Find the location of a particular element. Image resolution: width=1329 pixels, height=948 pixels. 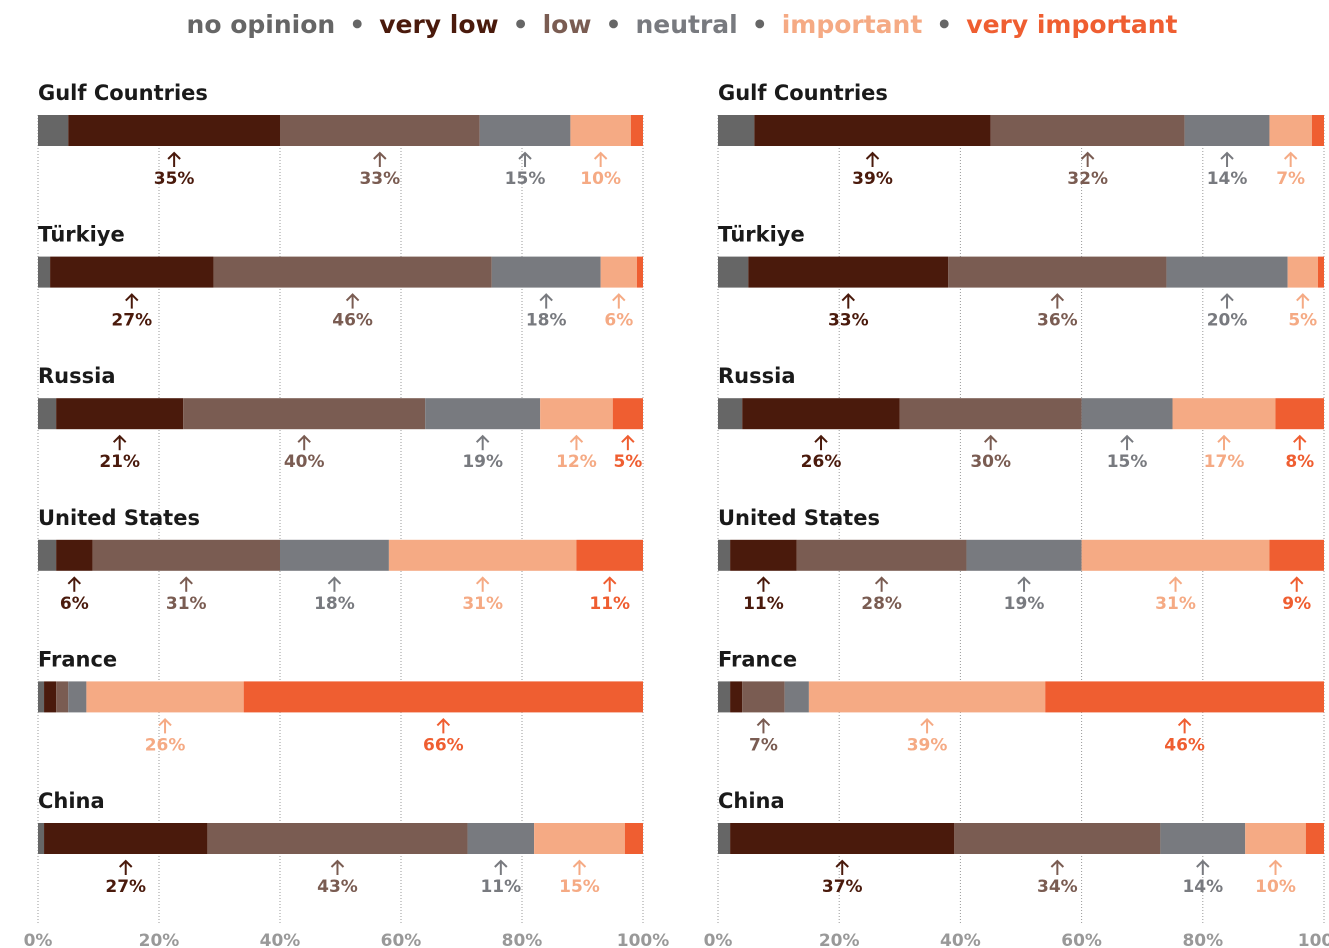

legend-item-very-low: very low is located at coordinates (439, 24).